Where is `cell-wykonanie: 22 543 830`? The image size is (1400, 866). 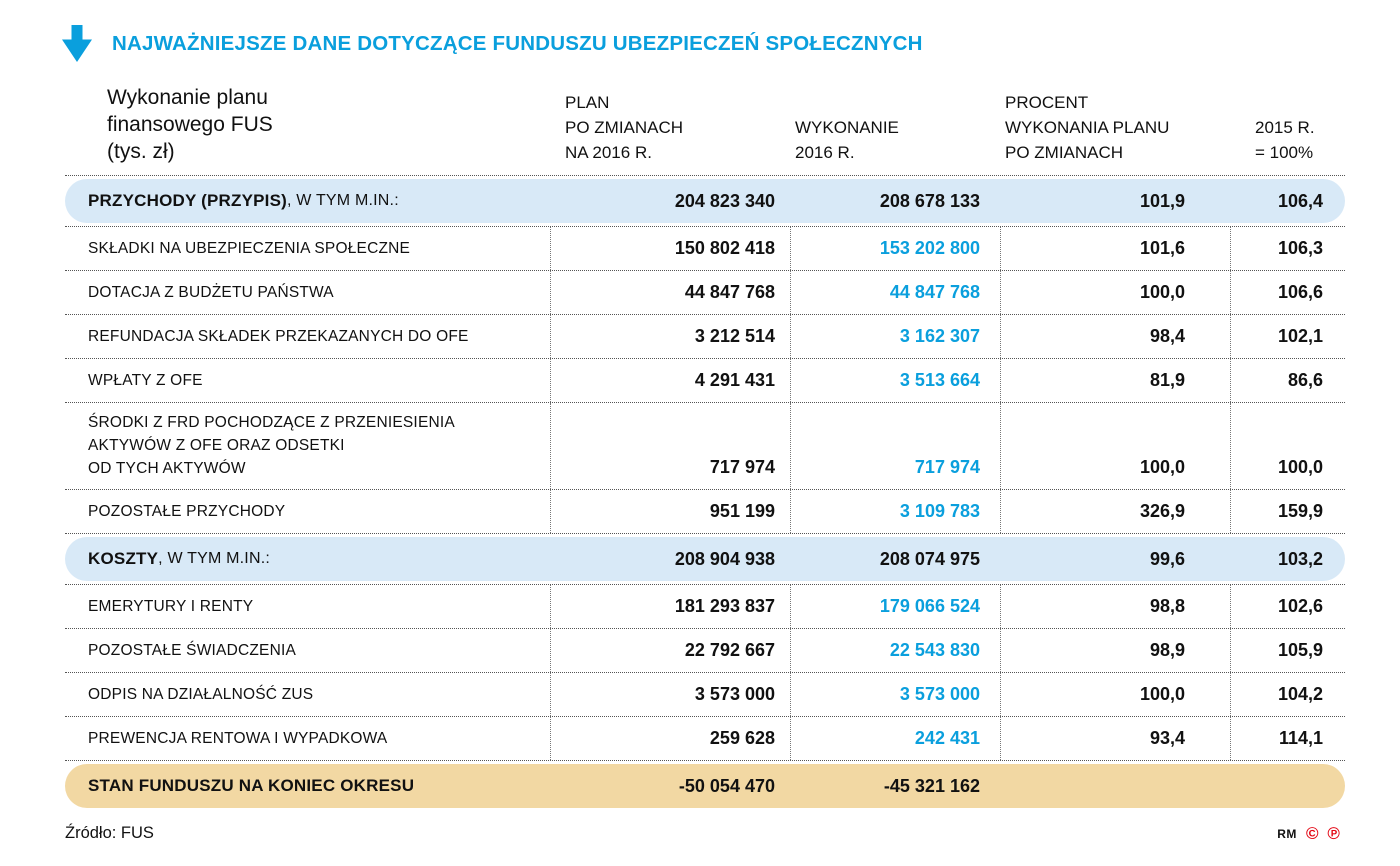
cell-wykonanie: 22 543 830 is located at coordinates (895, 650).